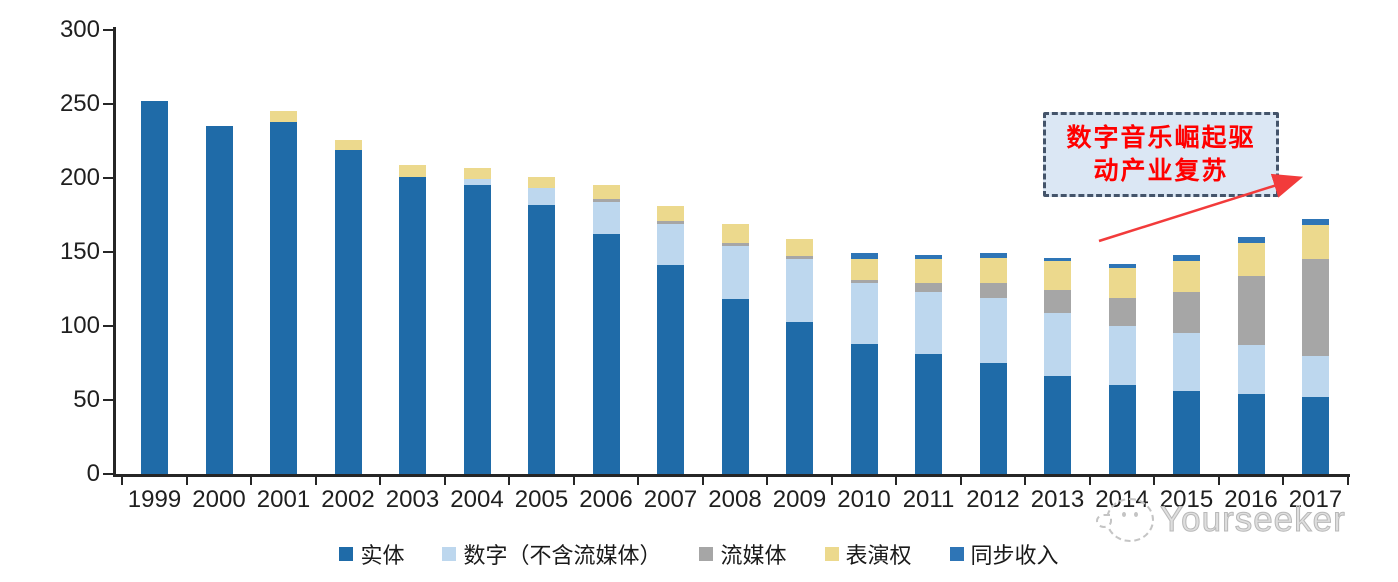 Image resolution: width=1398 pixels, height=582 pixels. Describe the element at coordinates (993, 290) in the screenshot. I see `bar-segment-2012-流媒体` at that location.